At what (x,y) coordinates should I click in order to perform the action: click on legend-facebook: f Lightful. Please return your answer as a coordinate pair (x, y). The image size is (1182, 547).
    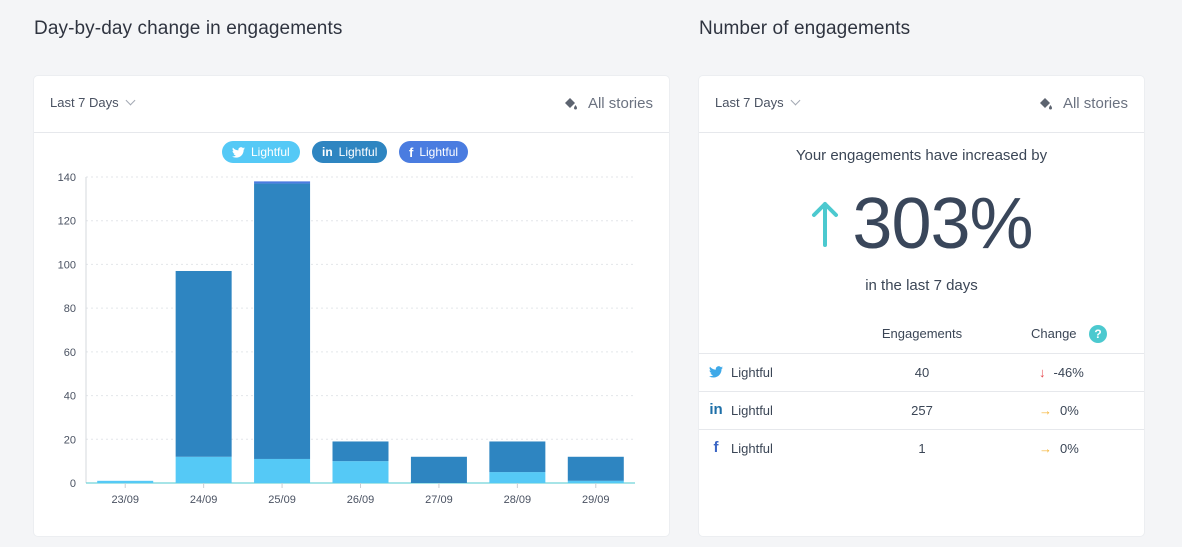
    Looking at the image, I should click on (434, 152).